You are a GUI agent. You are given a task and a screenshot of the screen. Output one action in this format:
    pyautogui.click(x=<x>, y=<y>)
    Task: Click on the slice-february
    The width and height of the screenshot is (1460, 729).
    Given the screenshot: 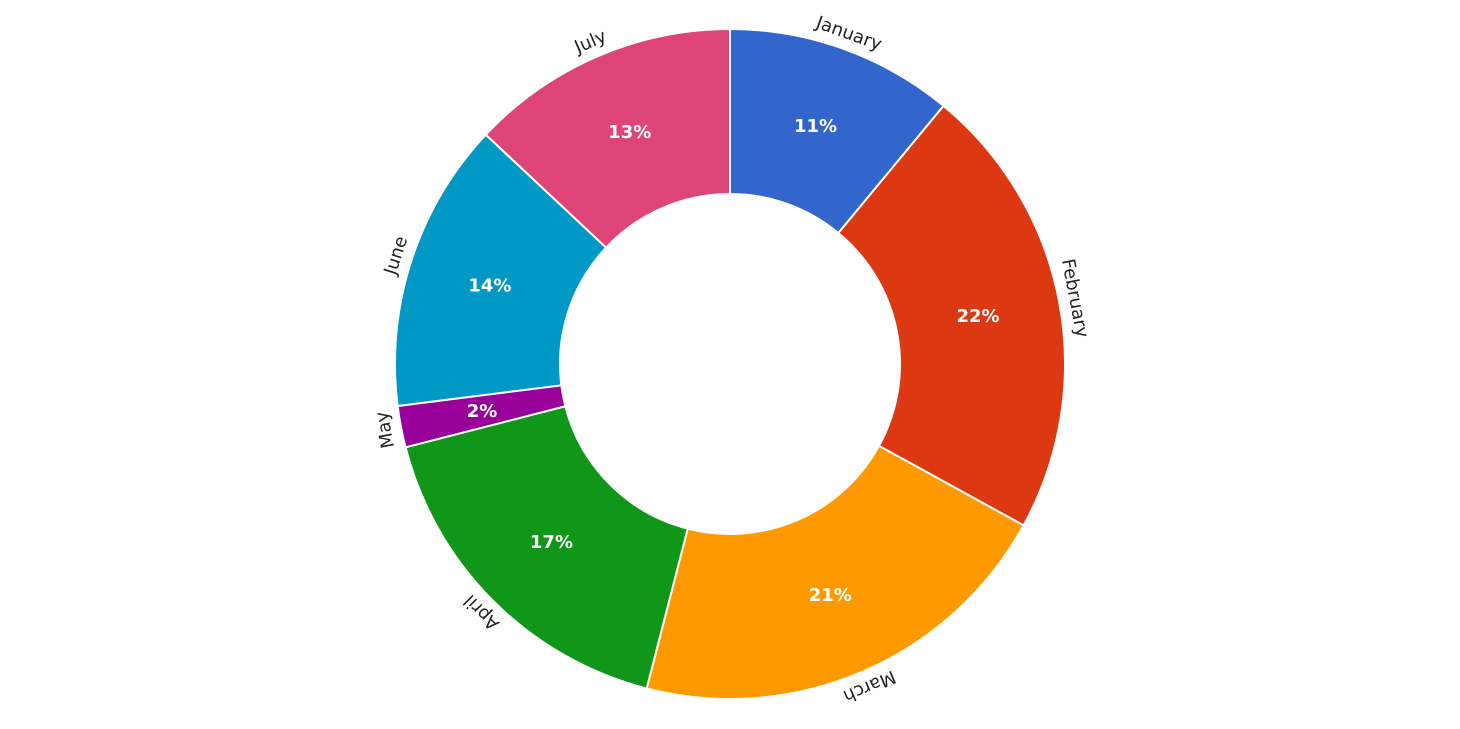 What is the action you would take?
    pyautogui.click(x=951, y=315)
    